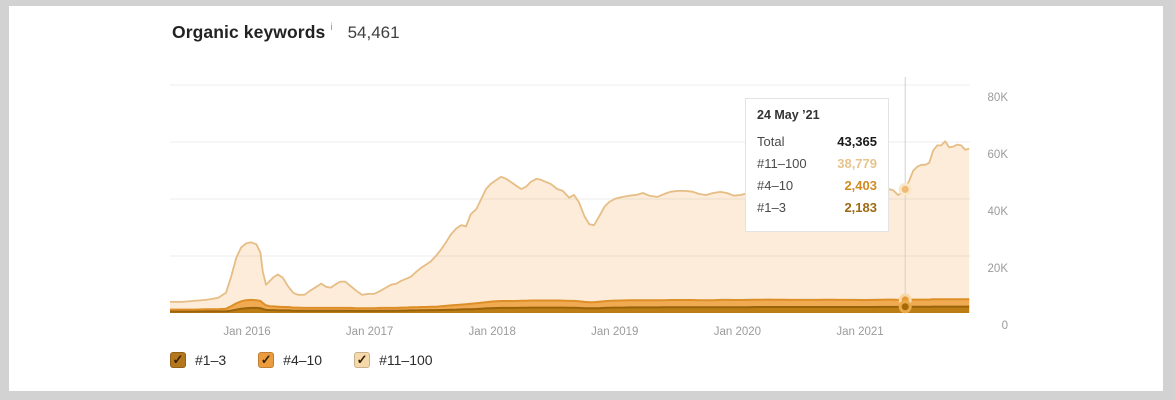 The width and height of the screenshot is (1175, 400). I want to click on chart-legend: ✓ #1–3 ✓ #4–10 ✓ #11–100, so click(301, 360).